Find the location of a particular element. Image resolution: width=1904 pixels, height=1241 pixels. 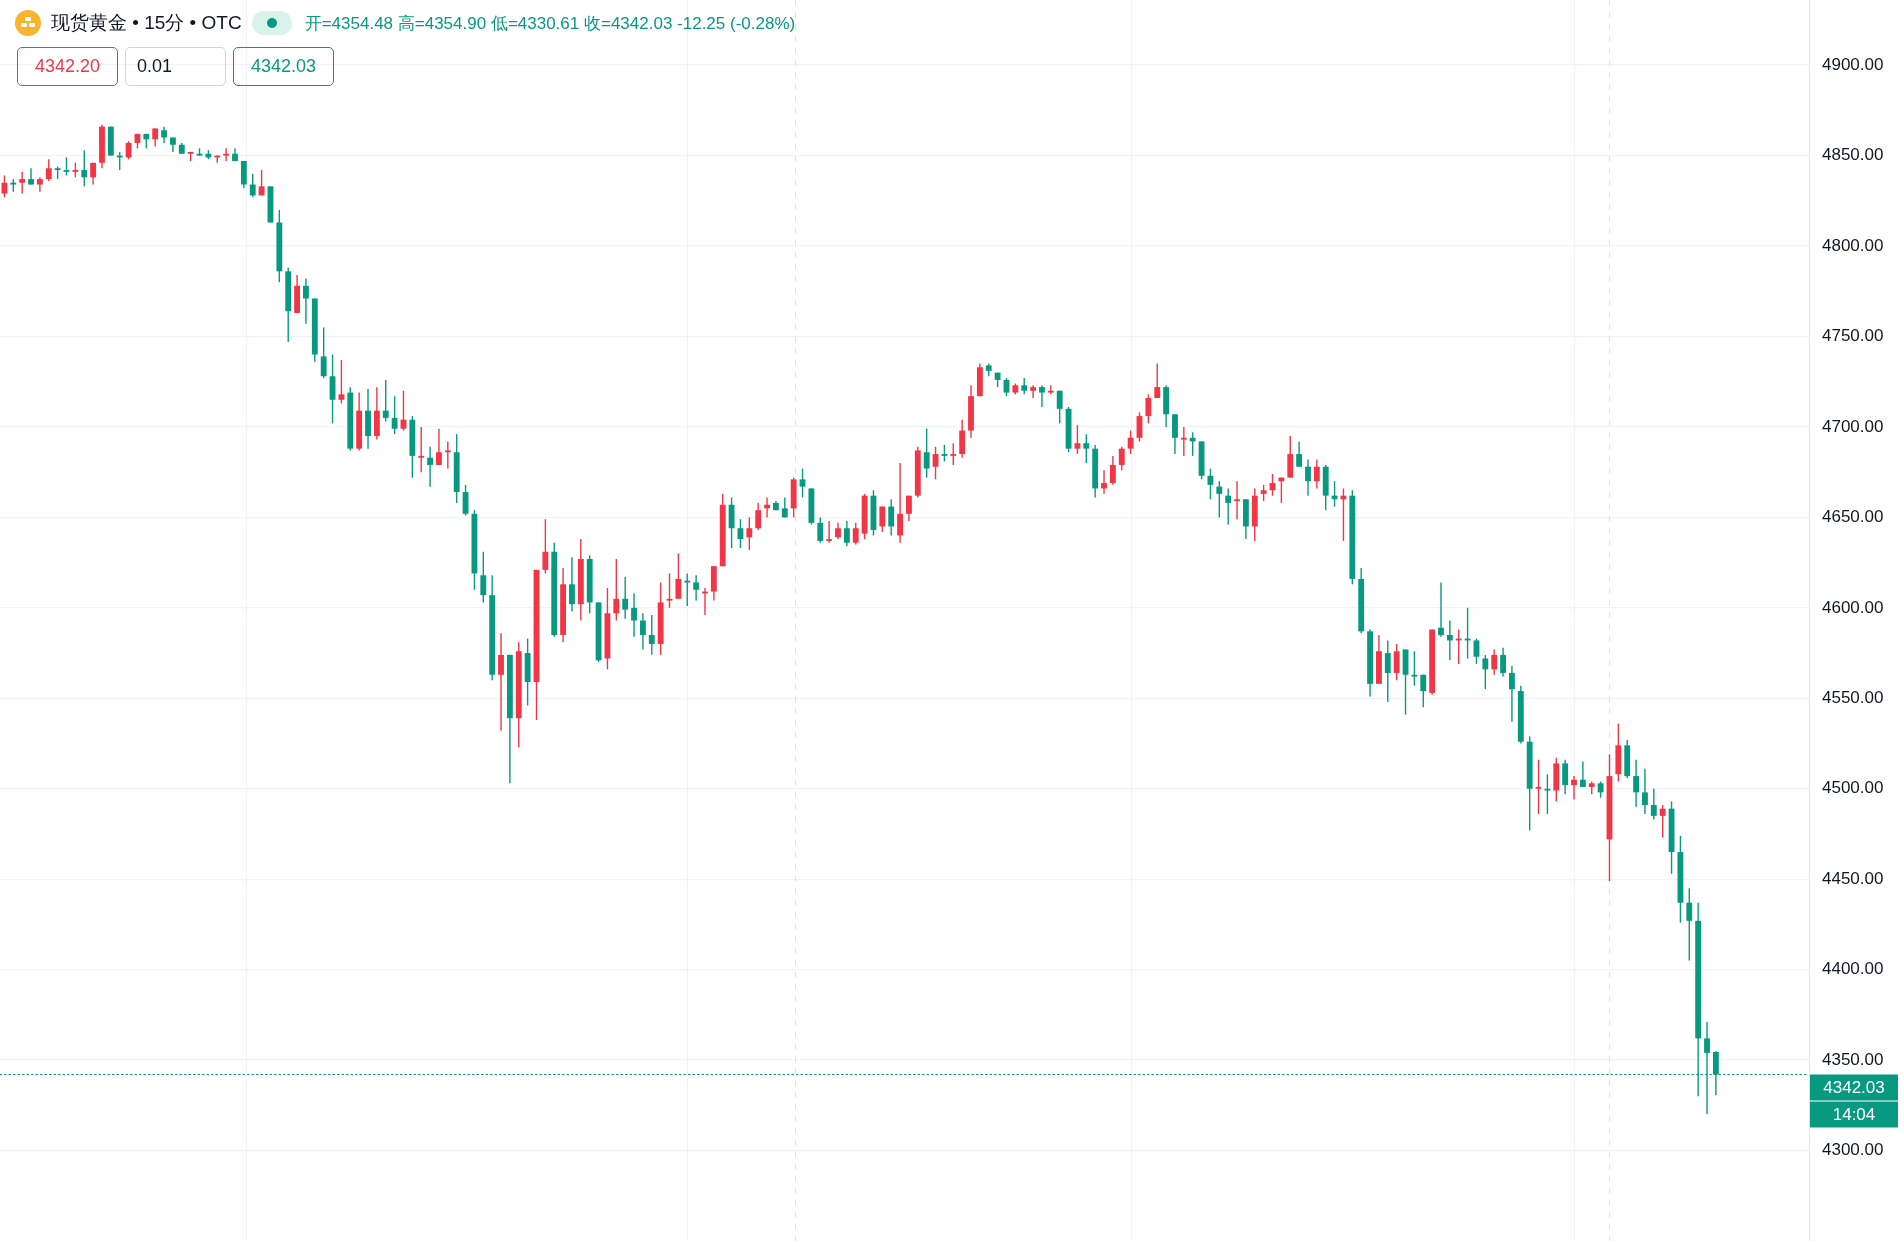

text: 开=4354.48 高=4354.90 低=4330.61 收=4342.03 -12.25 (-0.28%) is located at coordinates (550, 23).